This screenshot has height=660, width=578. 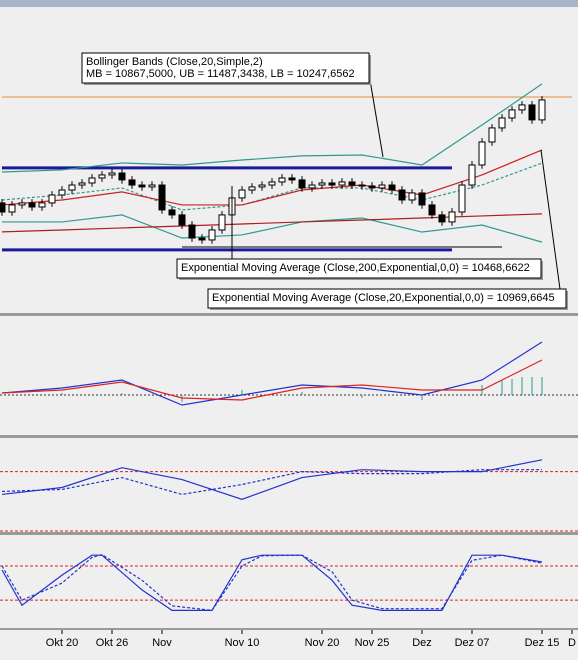 What do you see at coordinates (322, 643) in the screenshot?
I see `x-tick-label: Nov 20` at bounding box center [322, 643].